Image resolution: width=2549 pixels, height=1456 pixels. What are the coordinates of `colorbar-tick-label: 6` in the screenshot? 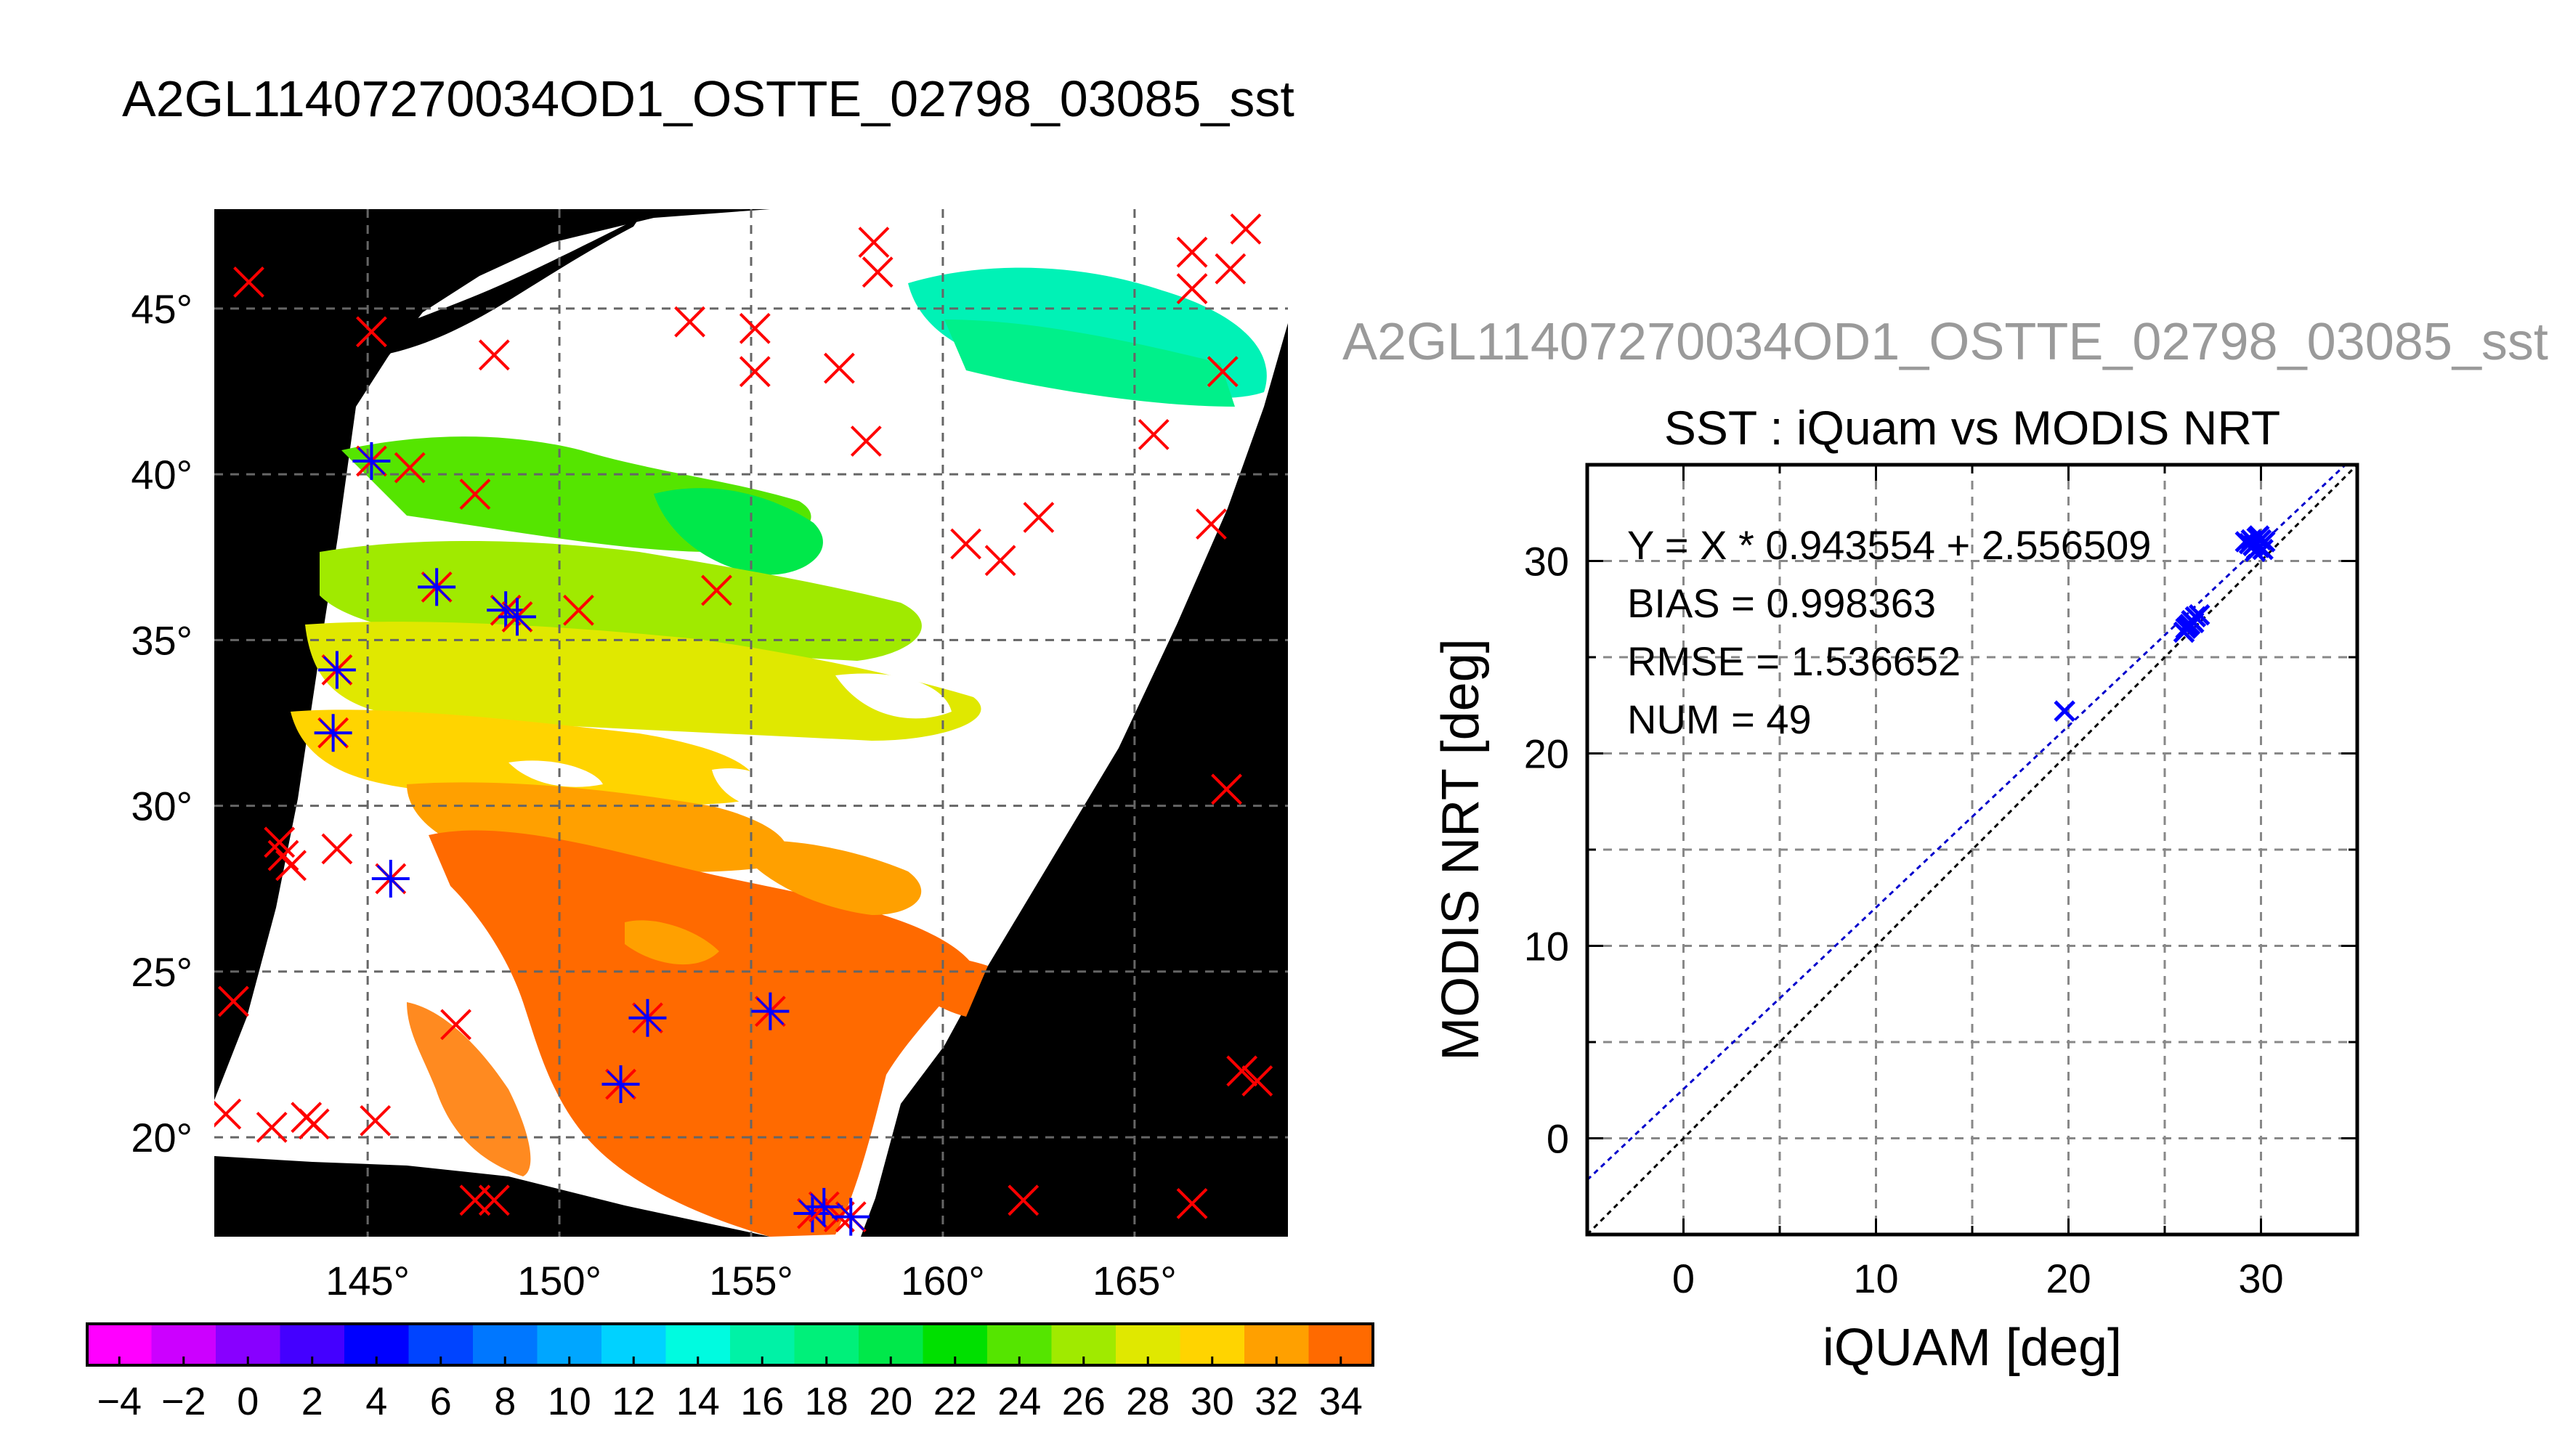 It's located at (441, 1402).